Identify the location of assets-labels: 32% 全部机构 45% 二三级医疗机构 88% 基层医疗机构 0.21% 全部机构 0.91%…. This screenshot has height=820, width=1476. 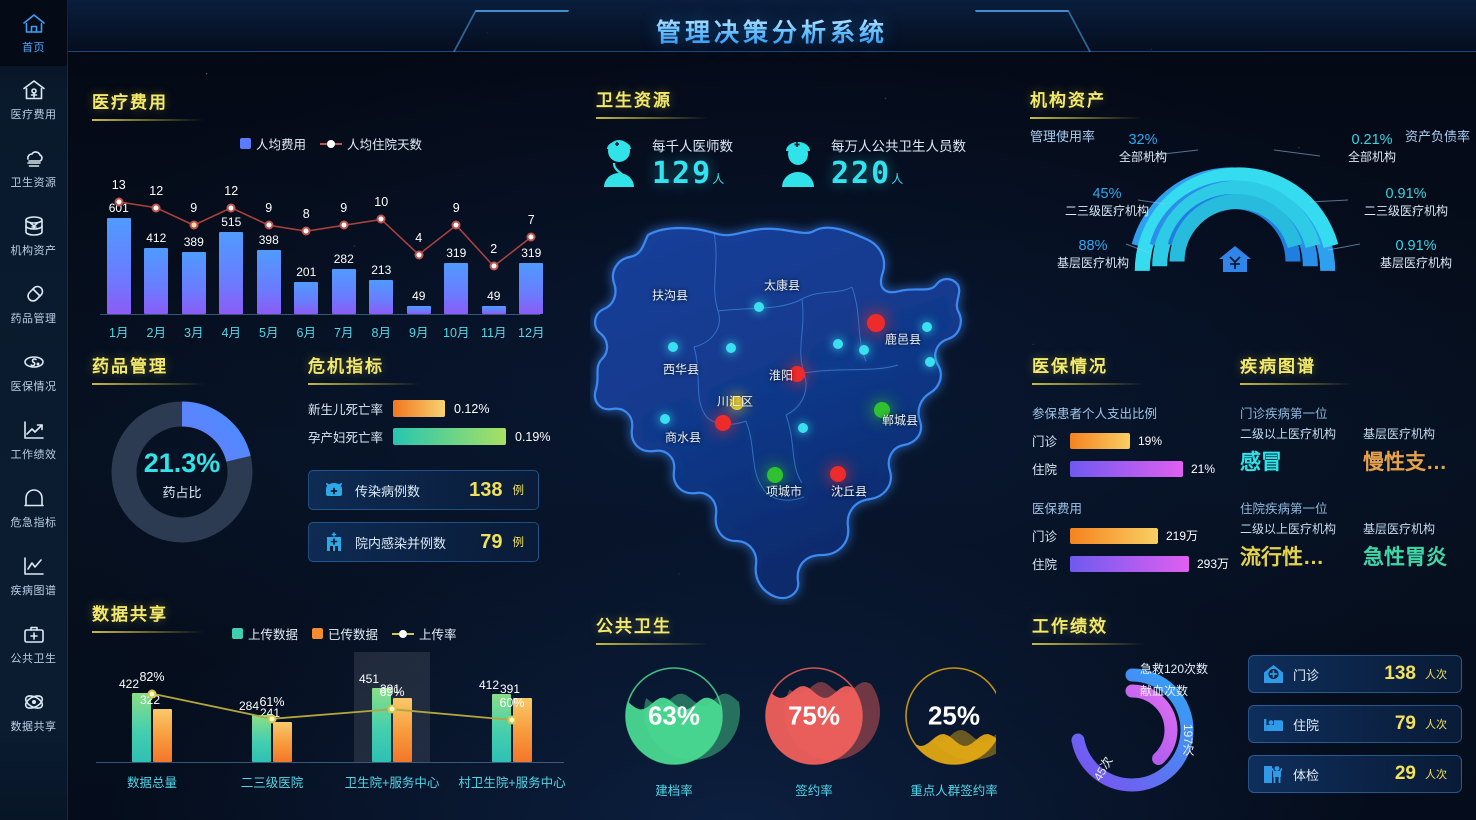
(1253, 221).